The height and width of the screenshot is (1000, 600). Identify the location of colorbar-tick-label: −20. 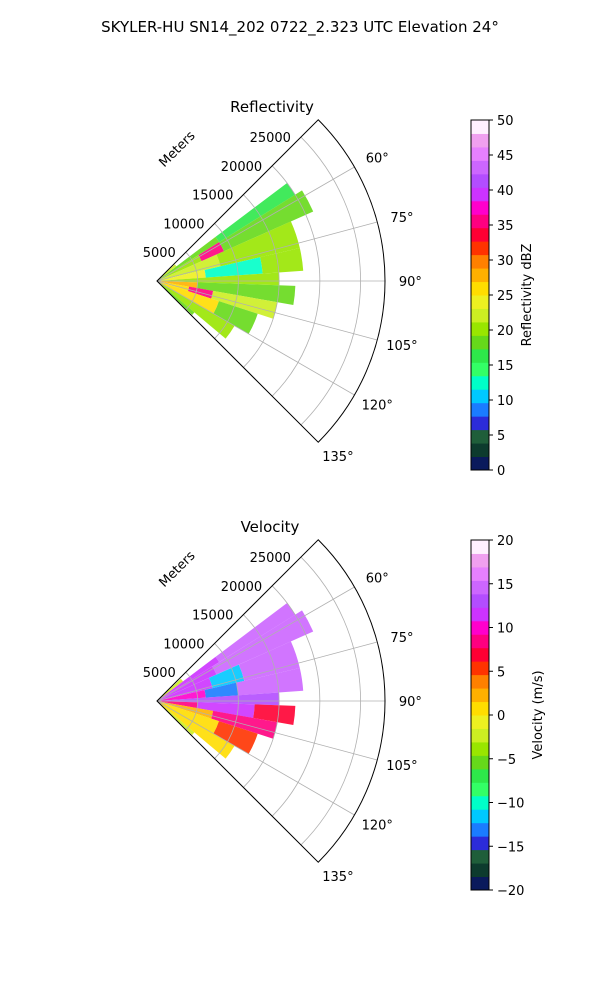
(510, 891).